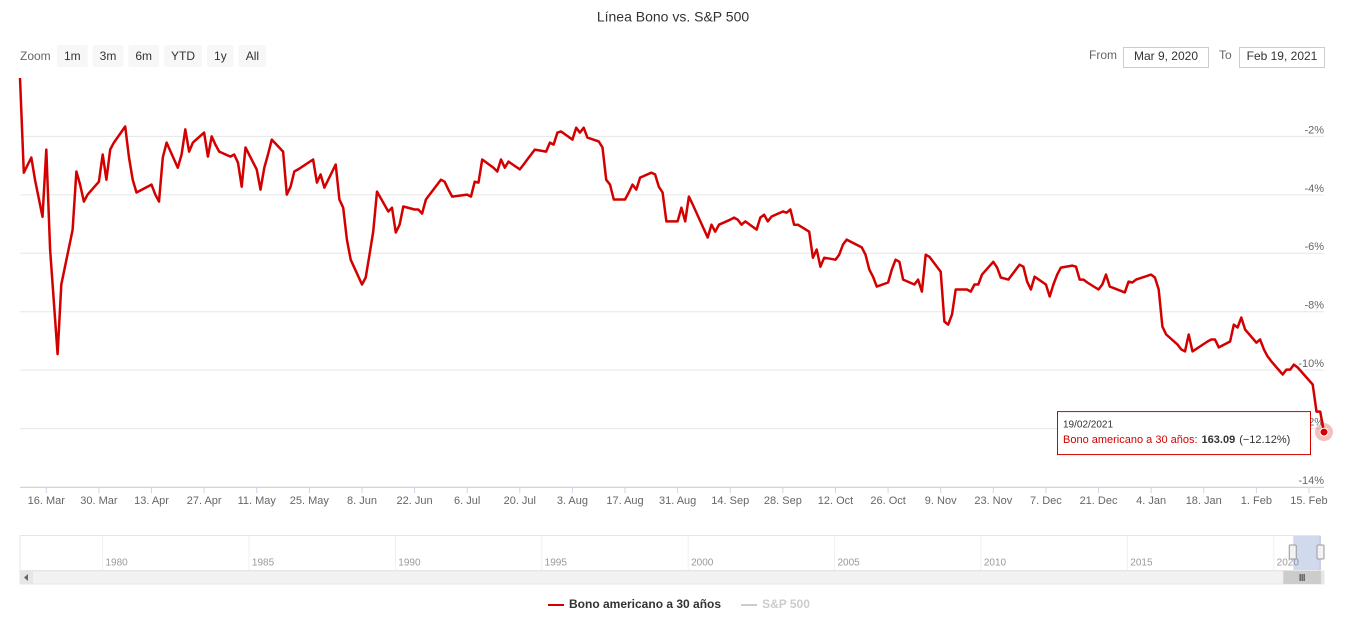 This screenshot has height=617, width=1346. I want to click on x-tick-label: 28. Sep, so click(783, 501).